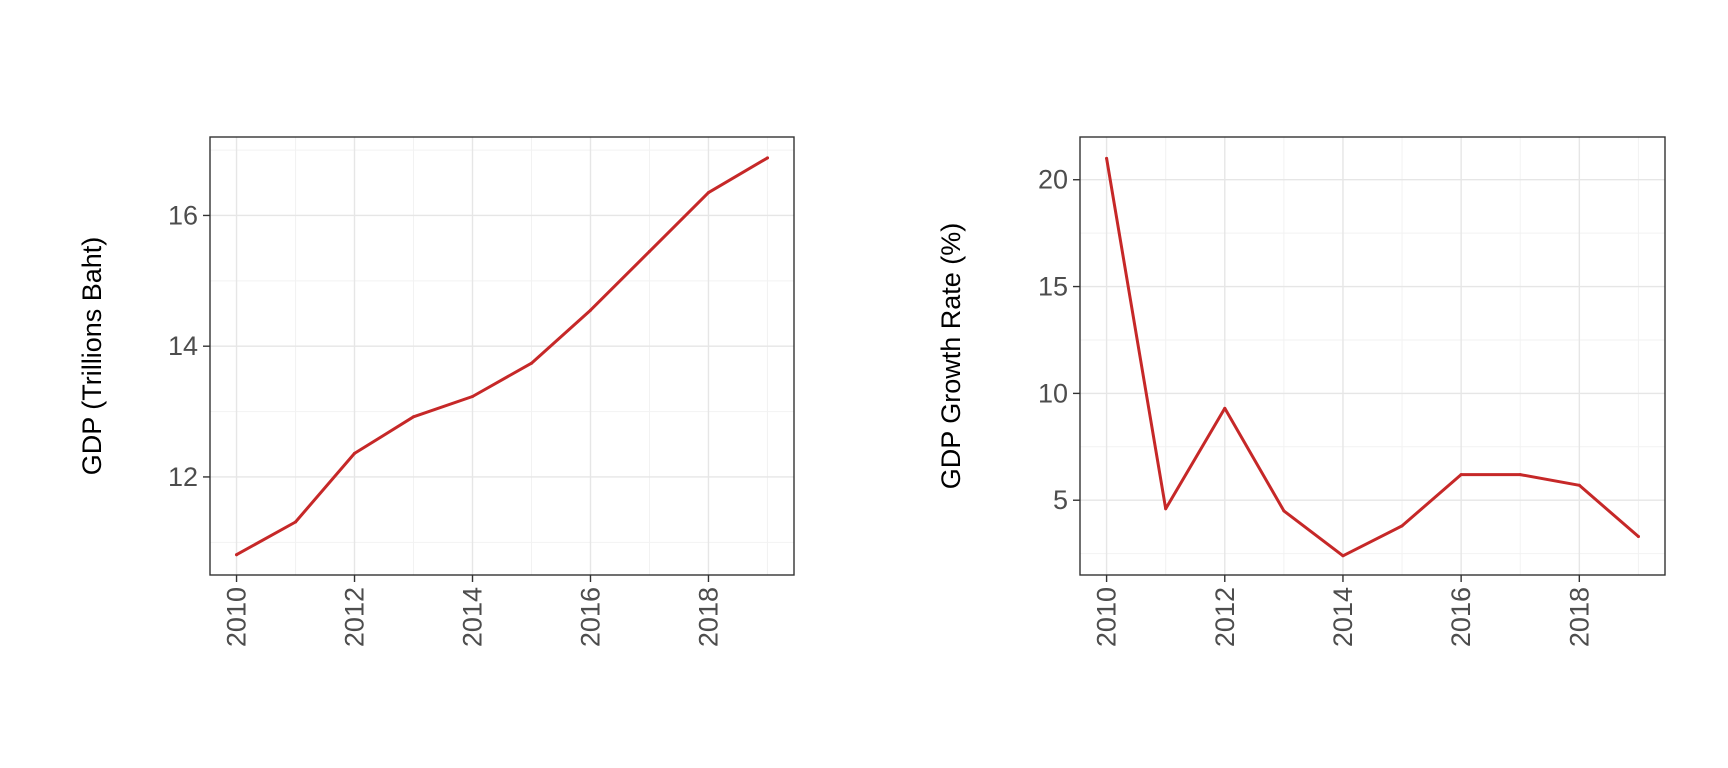 The height and width of the screenshot is (768, 1728). I want to click on y-tick-label: 16, so click(183, 215).